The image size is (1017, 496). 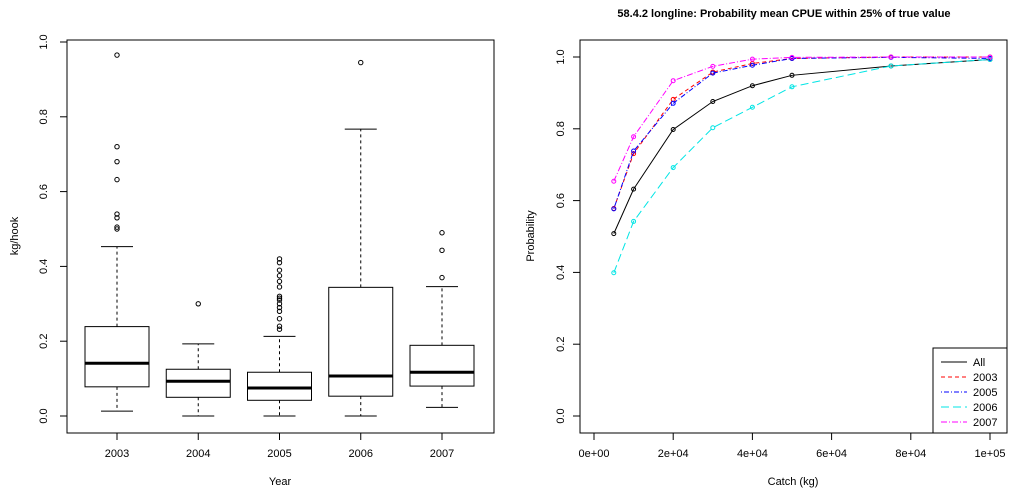 What do you see at coordinates (442, 319) in the screenshot?
I see `box-2007` at bounding box center [442, 319].